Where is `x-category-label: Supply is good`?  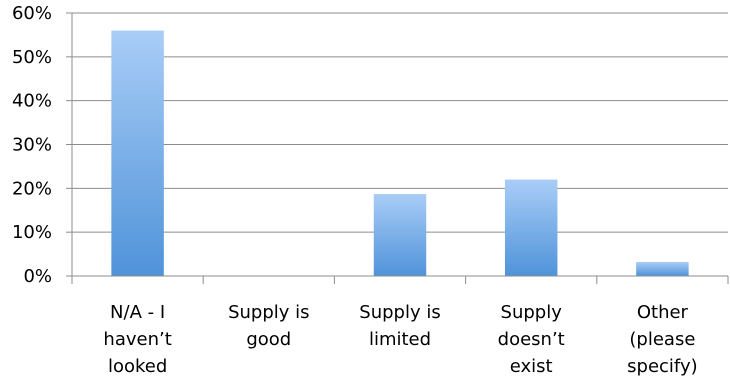 x-category-label: Supply is good is located at coordinates (268, 326).